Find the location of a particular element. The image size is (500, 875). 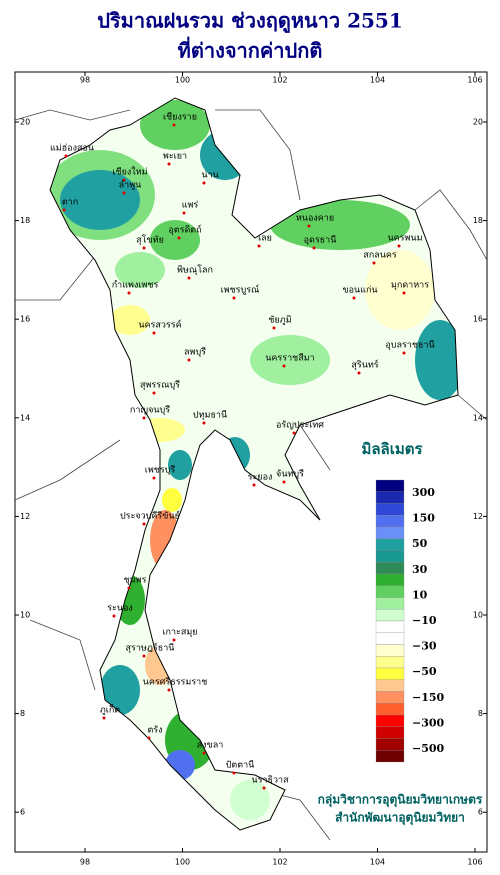

legend-label: −300 is located at coordinates (428, 722).